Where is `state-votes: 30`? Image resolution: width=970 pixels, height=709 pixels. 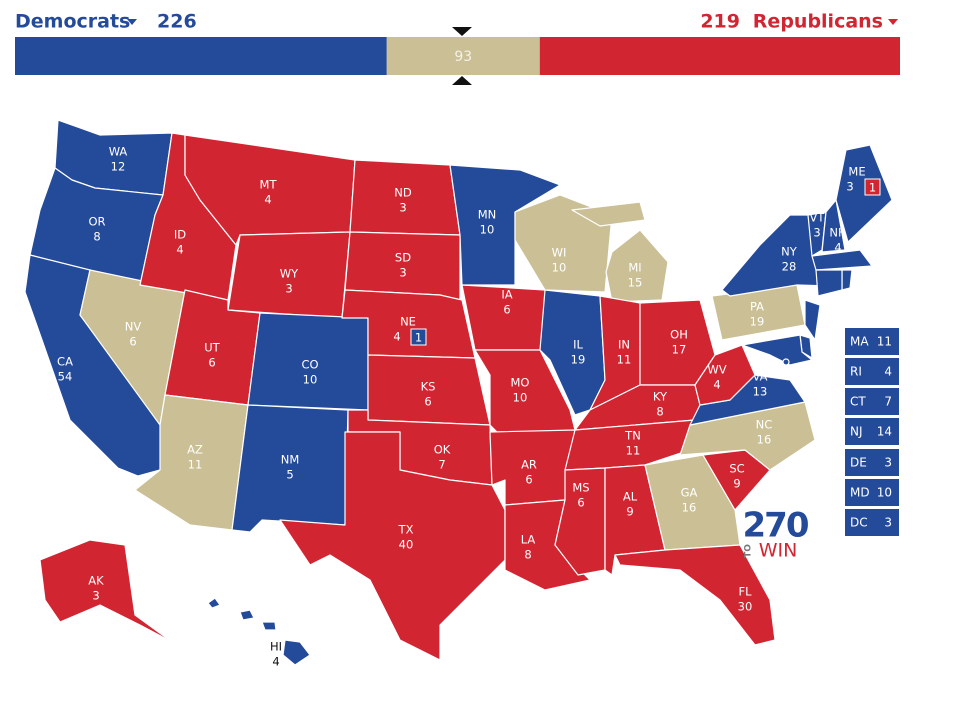
state-votes: 30 is located at coordinates (745, 607).